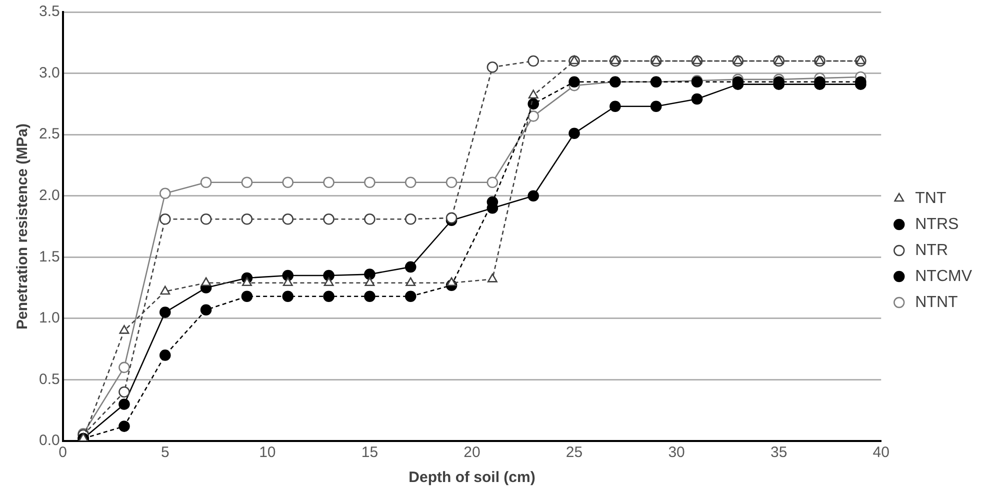  I want to click on x-axis-title: Depth of soil (cm), so click(472, 477).